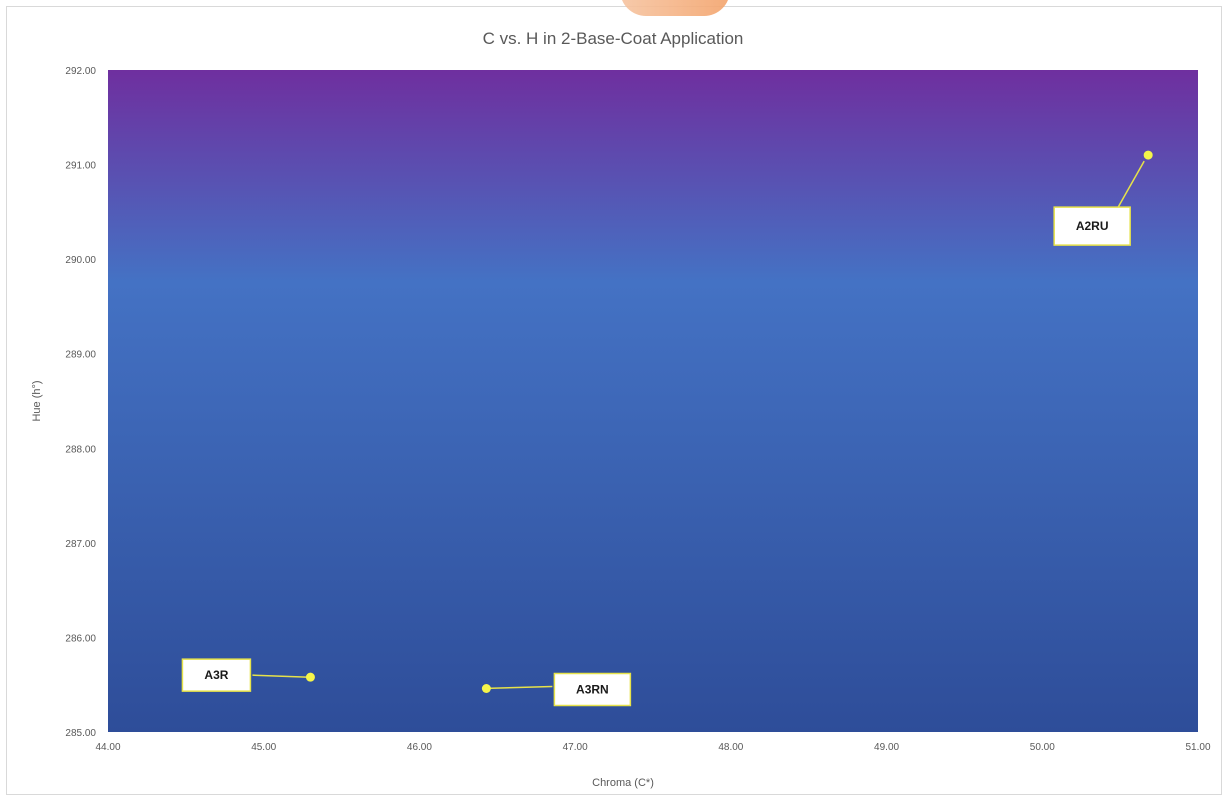 The width and height of the screenshot is (1228, 801). Describe the element at coordinates (80, 638) in the screenshot. I see `y-tick-label: 286.00` at that location.